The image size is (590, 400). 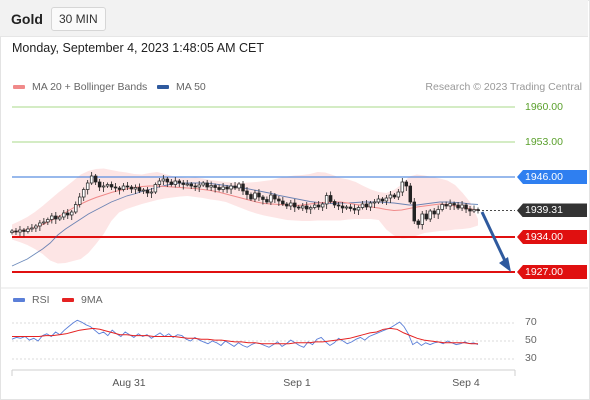 I want to click on legend-ma20: MA 20 + Bollinger Bands, so click(x=80, y=87).